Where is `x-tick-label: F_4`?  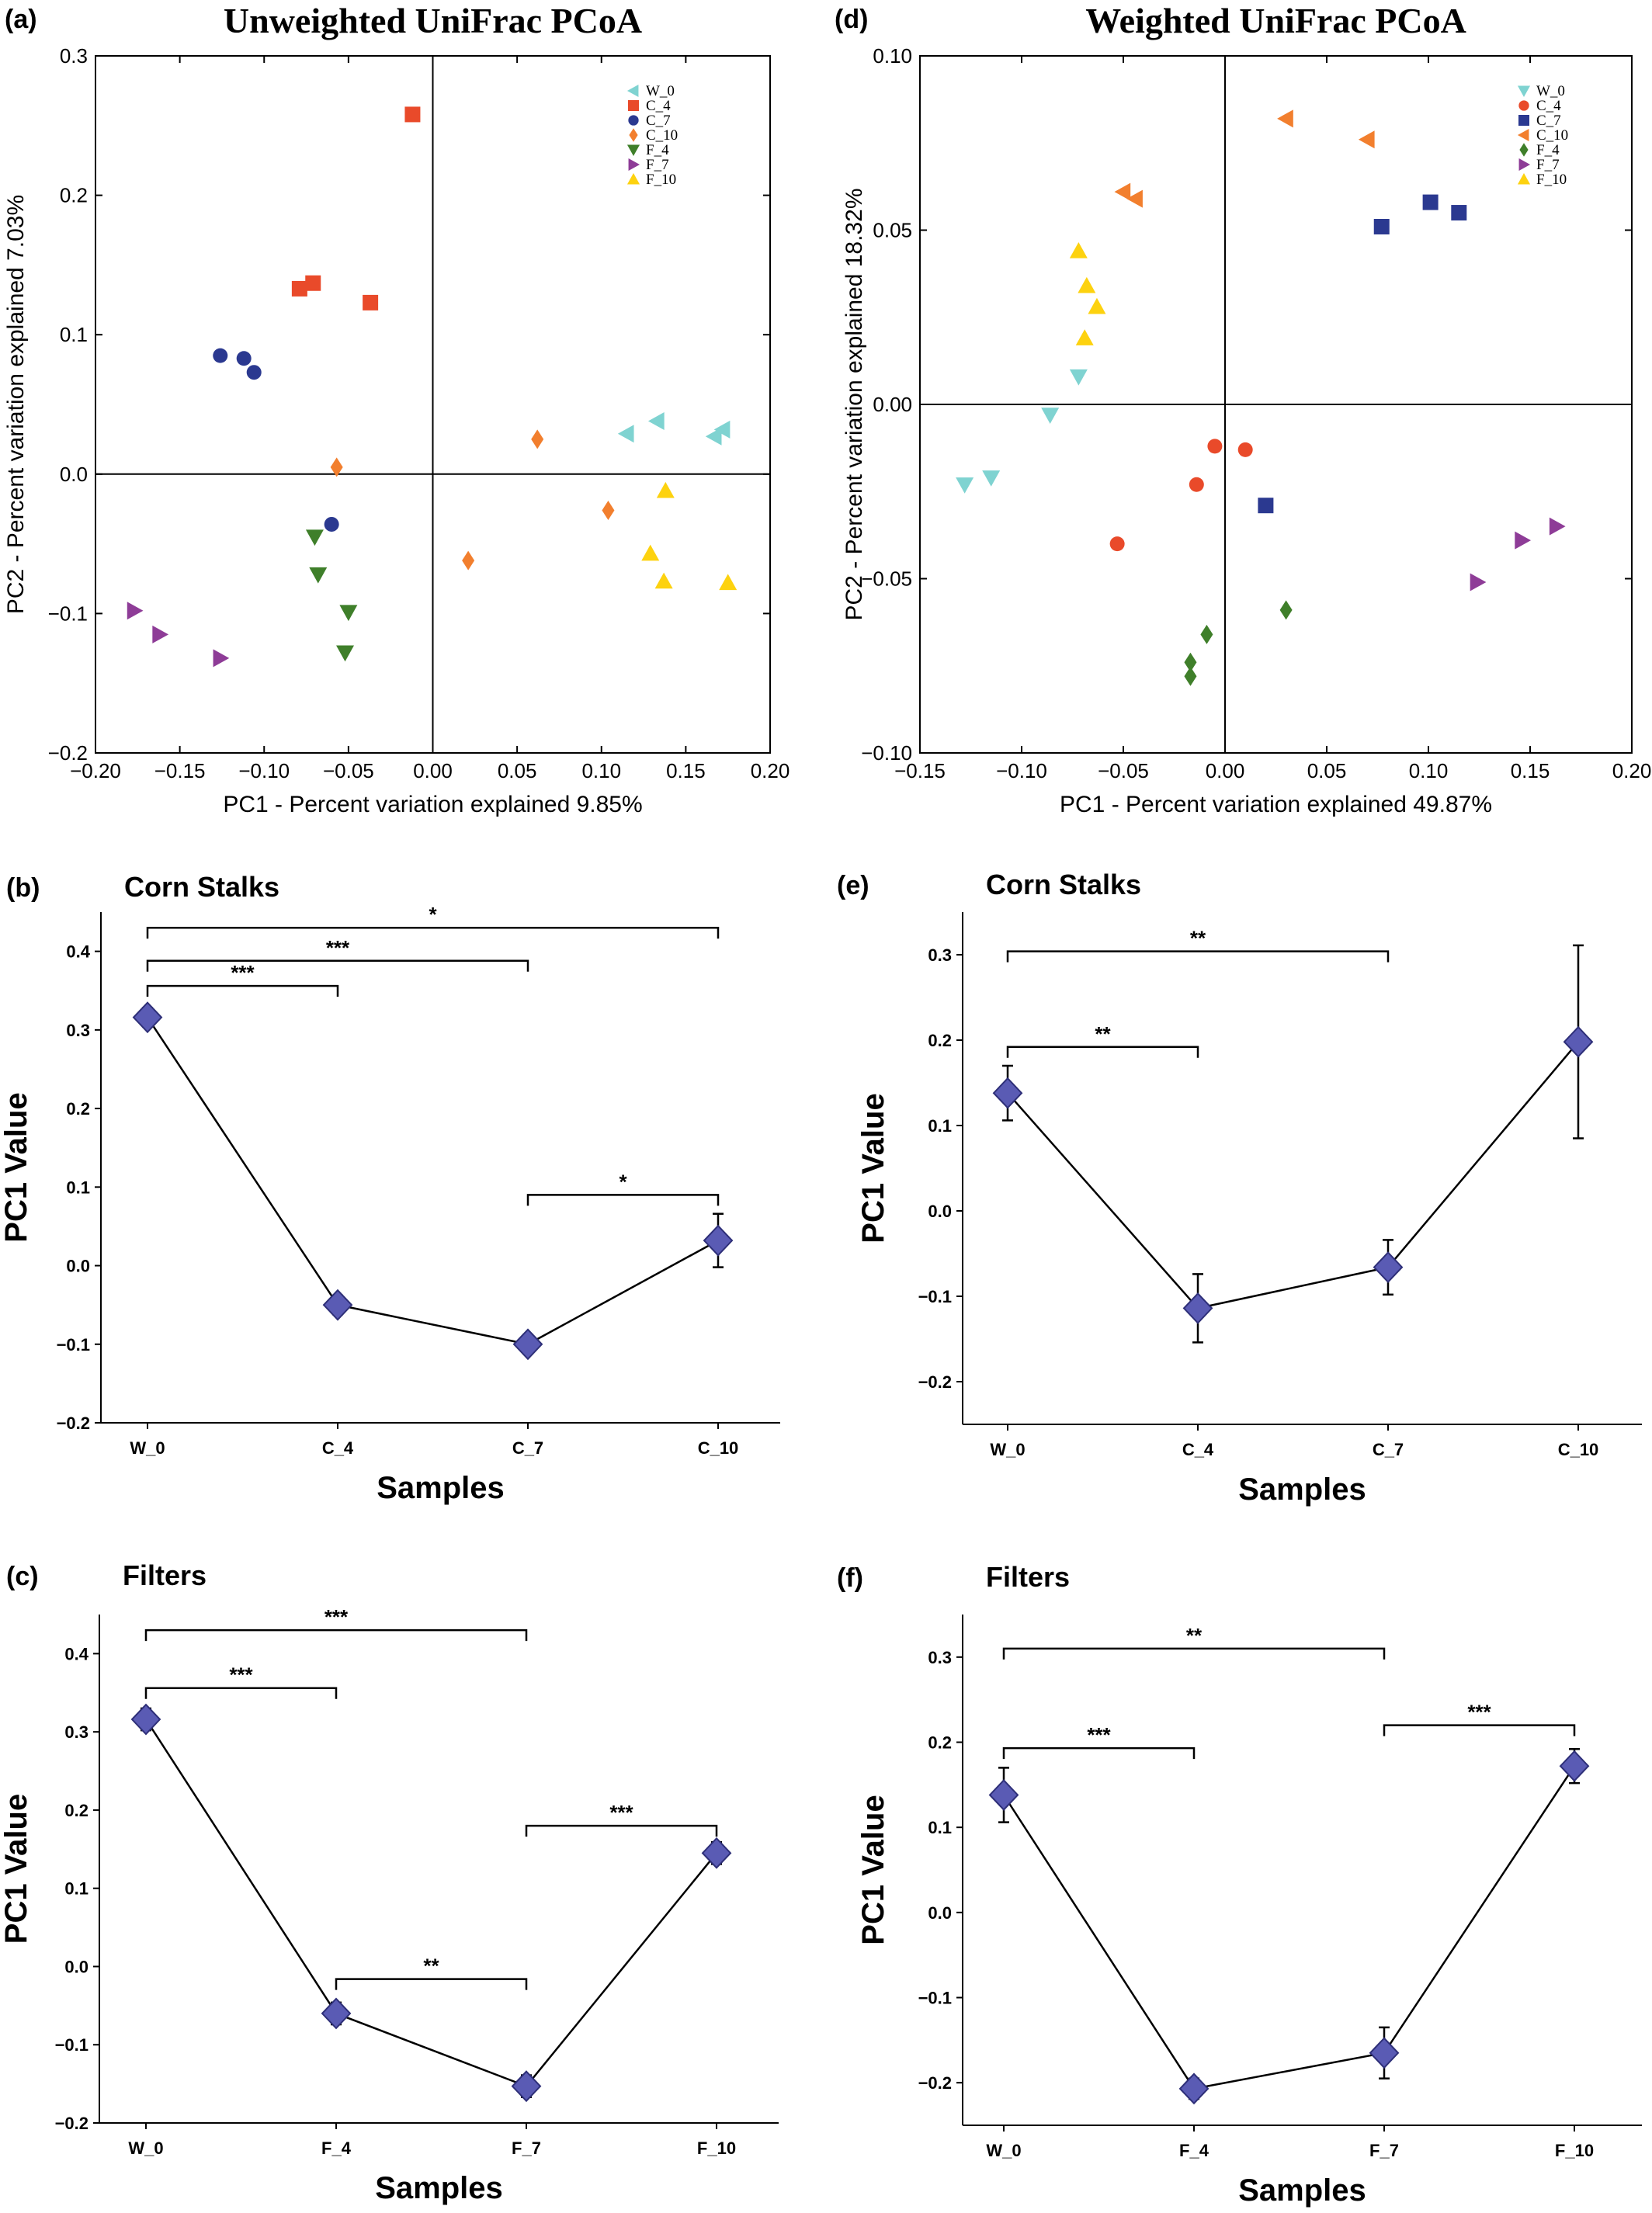 x-tick-label: F_4 is located at coordinates (1194, 2150).